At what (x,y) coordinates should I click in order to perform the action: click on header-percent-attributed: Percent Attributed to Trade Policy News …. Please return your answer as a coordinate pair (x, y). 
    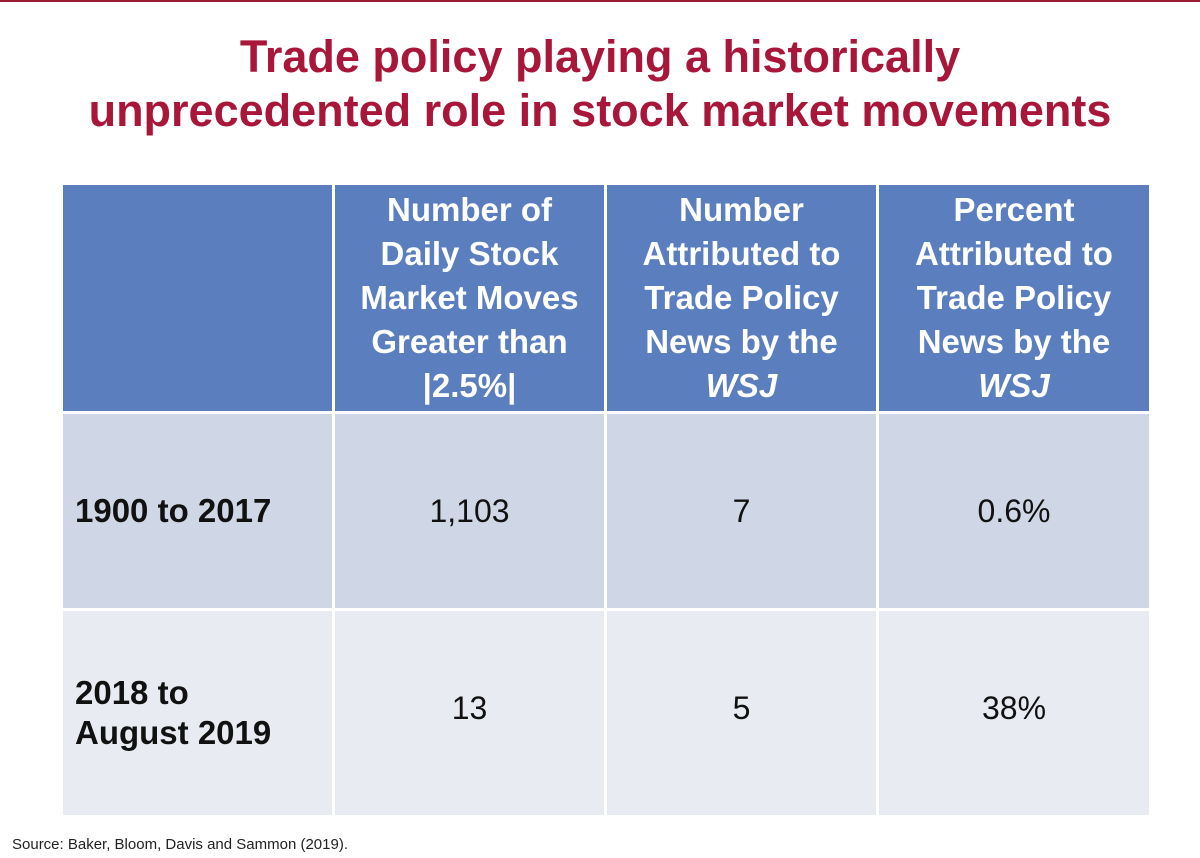
    Looking at the image, I should click on (1014, 298).